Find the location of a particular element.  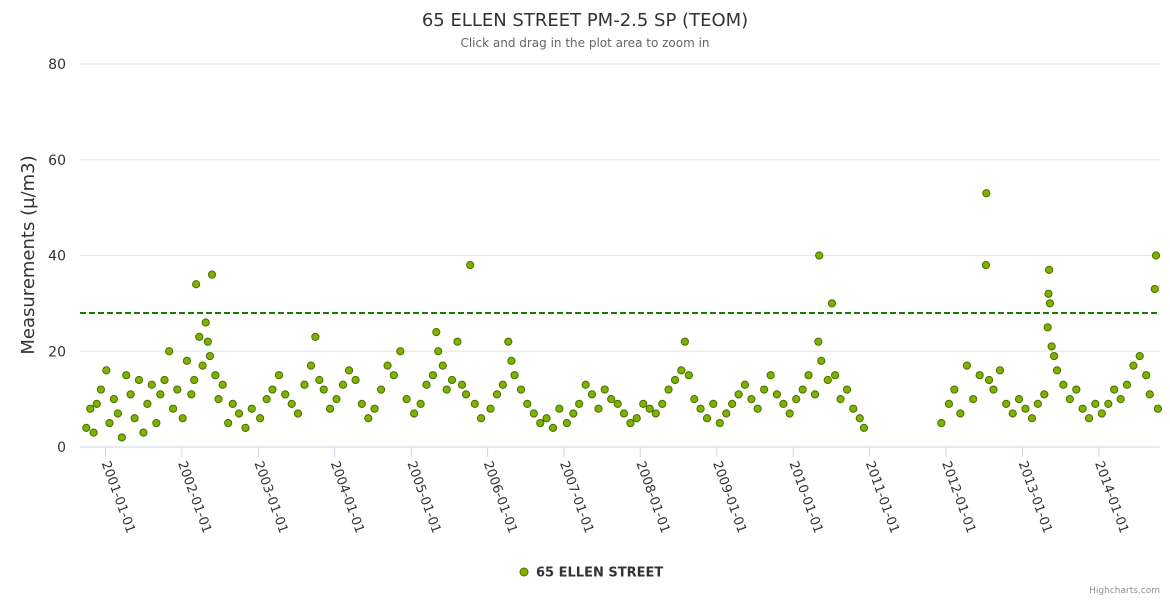

legend-marker is located at coordinates (524, 572).